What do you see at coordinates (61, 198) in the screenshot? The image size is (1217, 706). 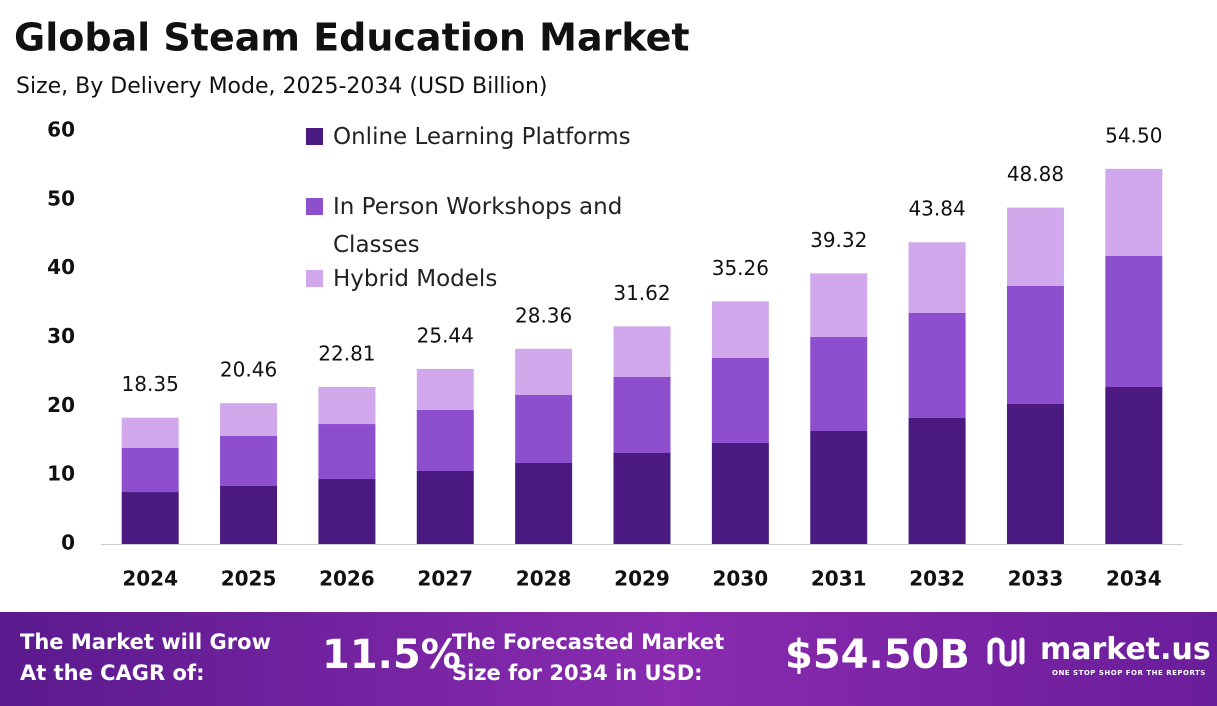 I see `y-tick-label: 50` at bounding box center [61, 198].